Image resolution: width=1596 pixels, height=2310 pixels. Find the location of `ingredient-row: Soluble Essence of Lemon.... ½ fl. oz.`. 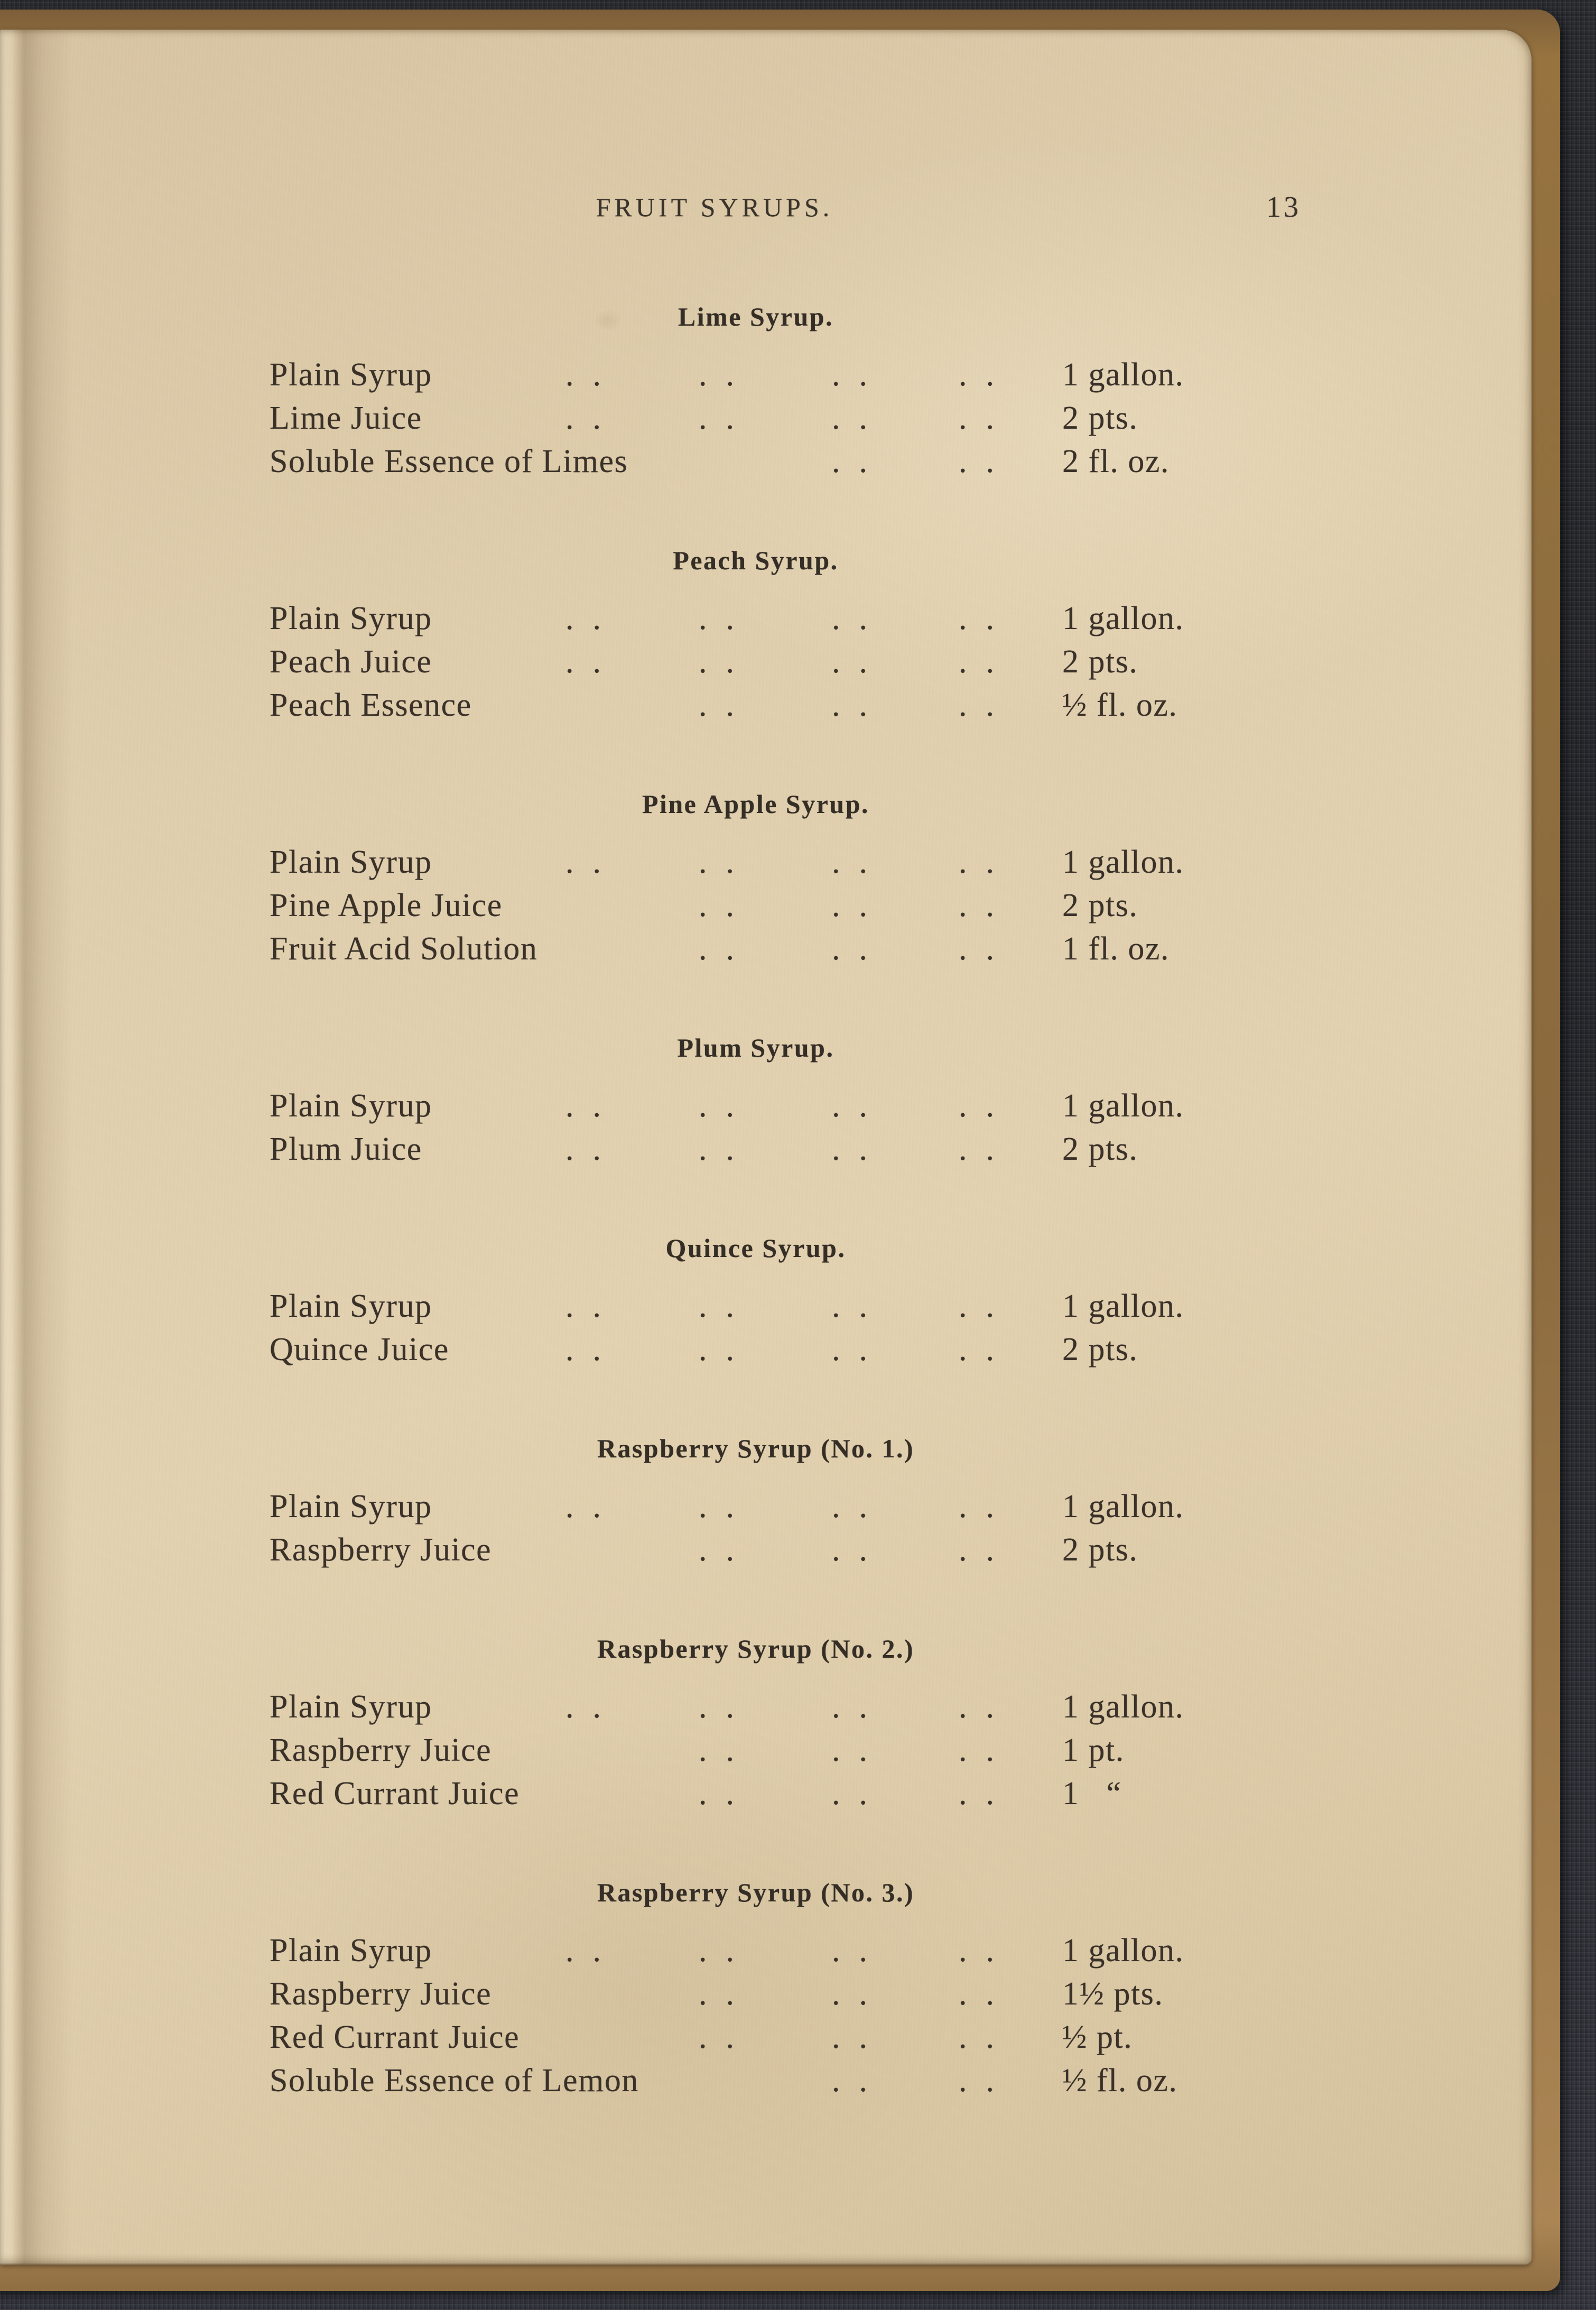

ingredient-row: Soluble Essence of Lemon.... ½ fl. oz. is located at coordinates (888, 2080).